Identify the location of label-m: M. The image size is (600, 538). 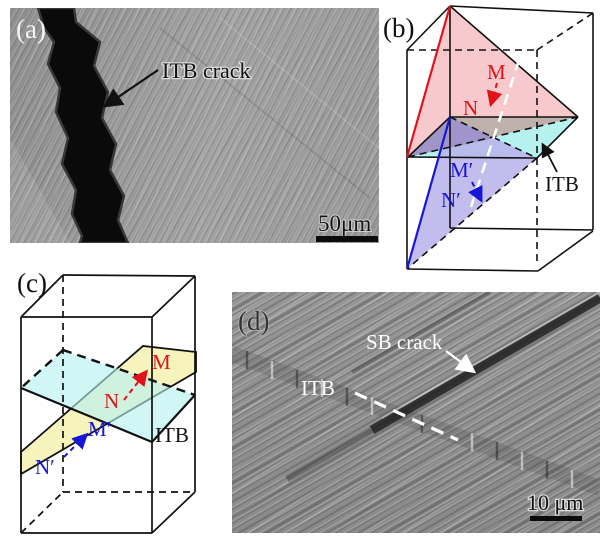
(496, 72).